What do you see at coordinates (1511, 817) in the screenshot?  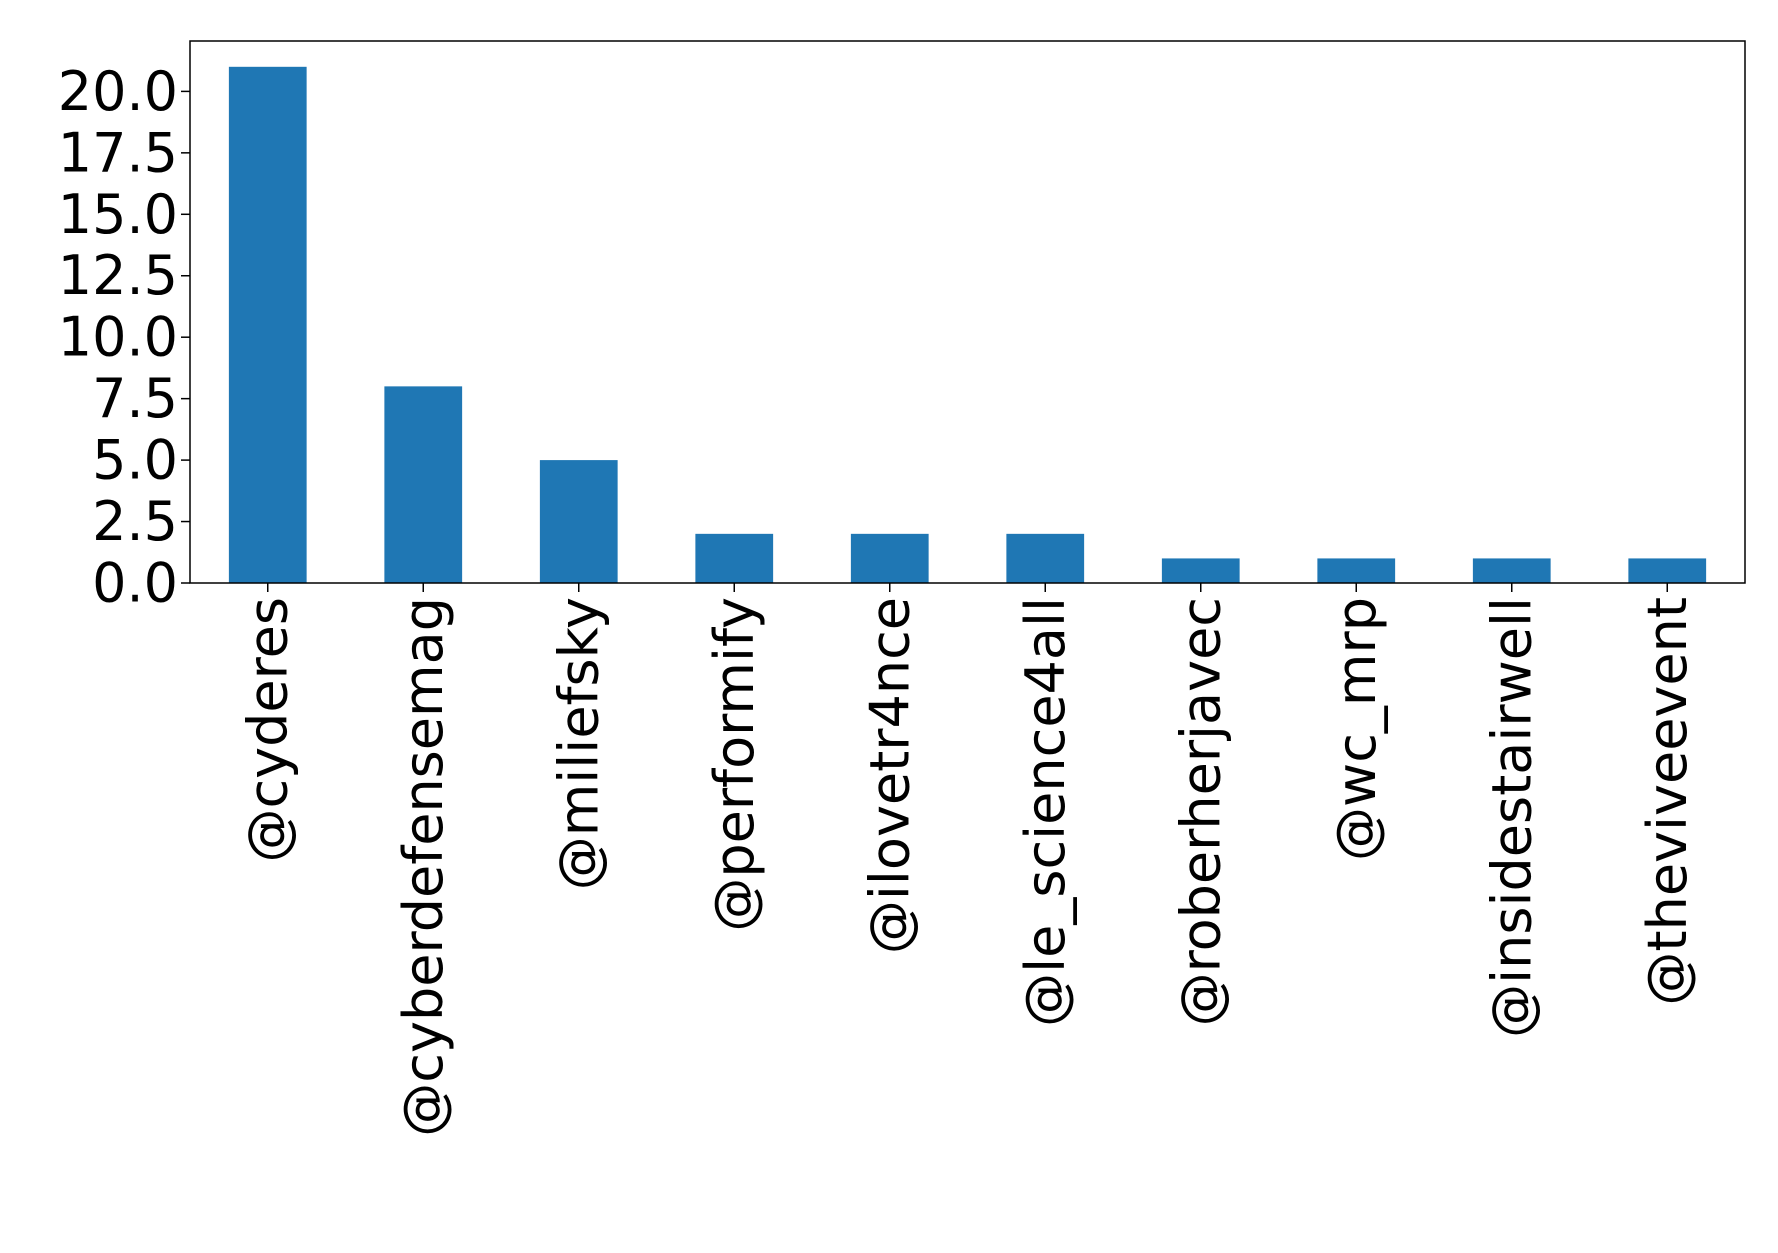 I see `x-tick-label: @insidestairwell` at bounding box center [1511, 817].